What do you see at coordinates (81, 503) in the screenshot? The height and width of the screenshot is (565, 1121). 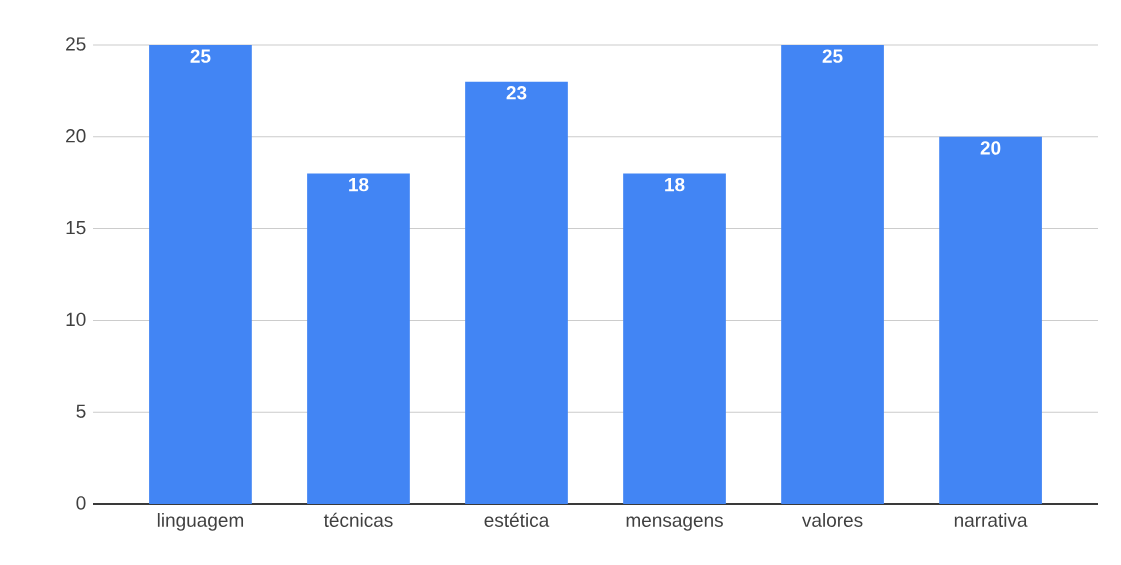 I see `y-tick-label: 0` at bounding box center [81, 503].